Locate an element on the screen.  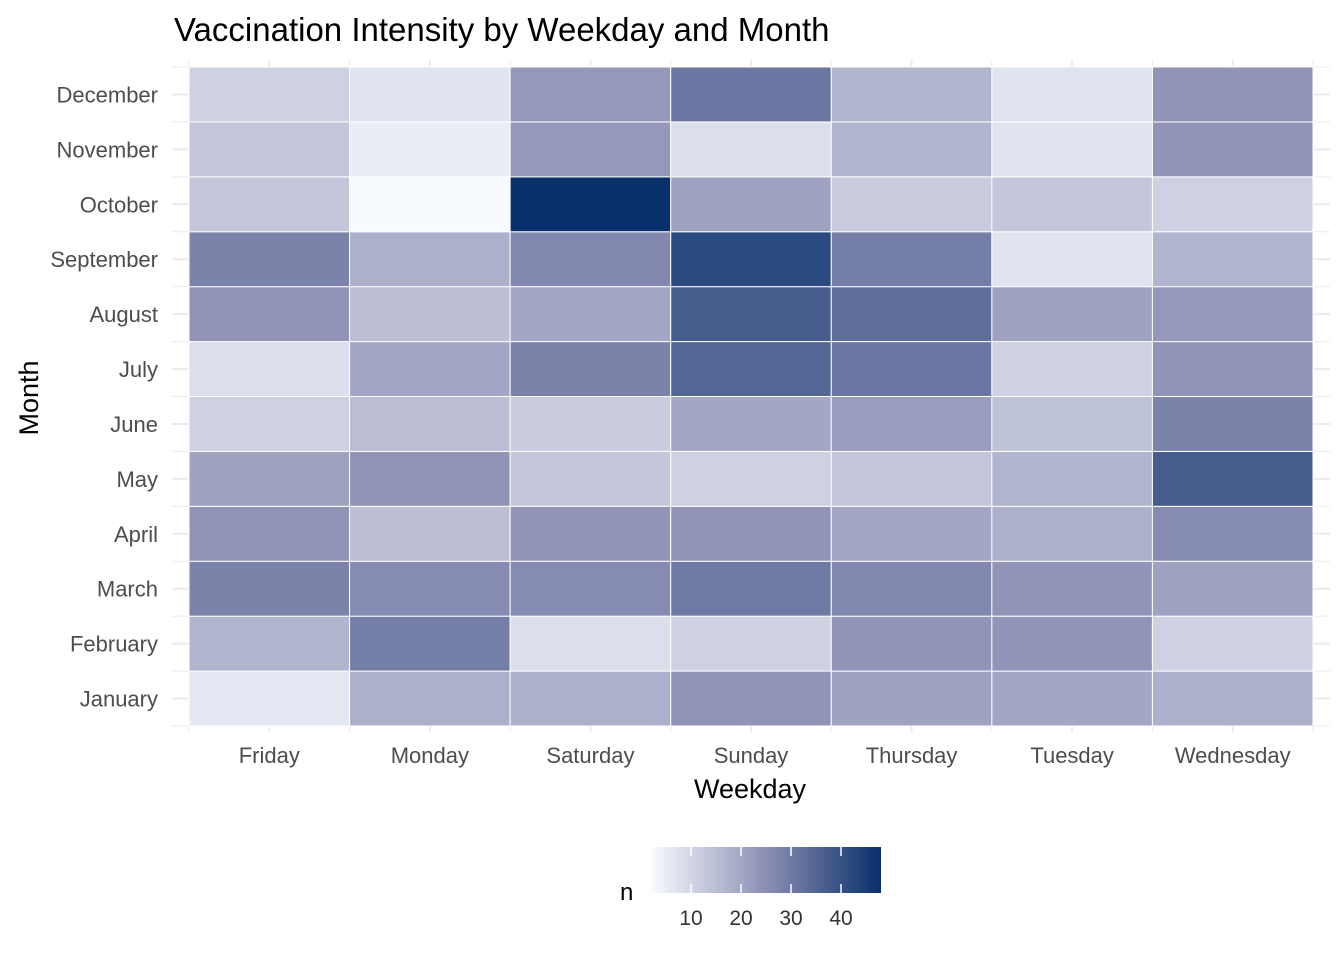
heatmap-cell-january-wednesday is located at coordinates (1232, 698).